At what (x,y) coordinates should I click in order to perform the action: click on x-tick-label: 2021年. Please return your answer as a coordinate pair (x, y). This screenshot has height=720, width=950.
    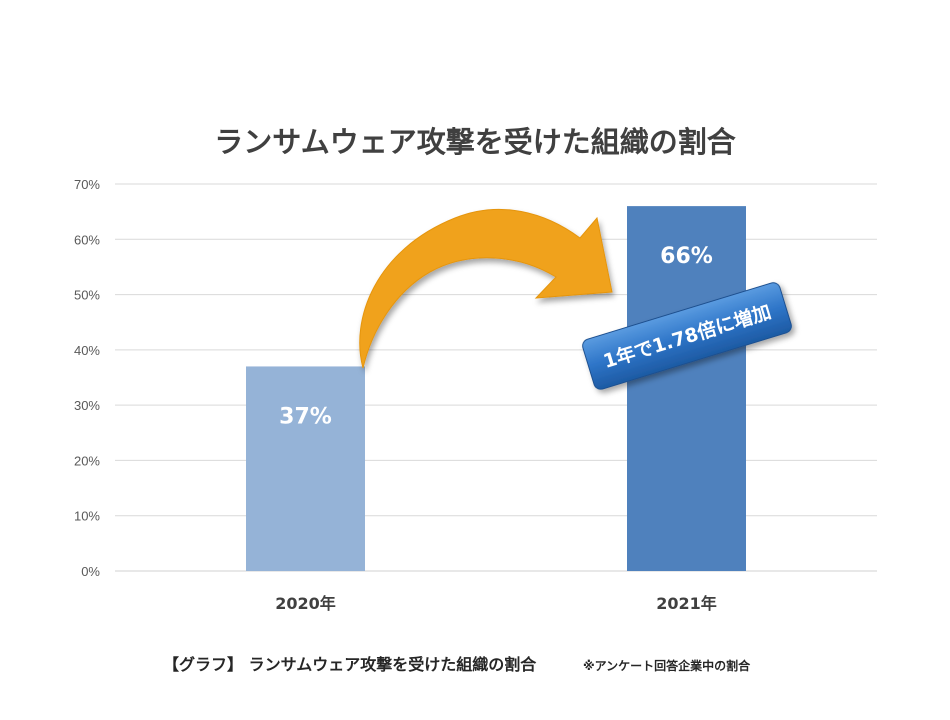
    Looking at the image, I should click on (686, 603).